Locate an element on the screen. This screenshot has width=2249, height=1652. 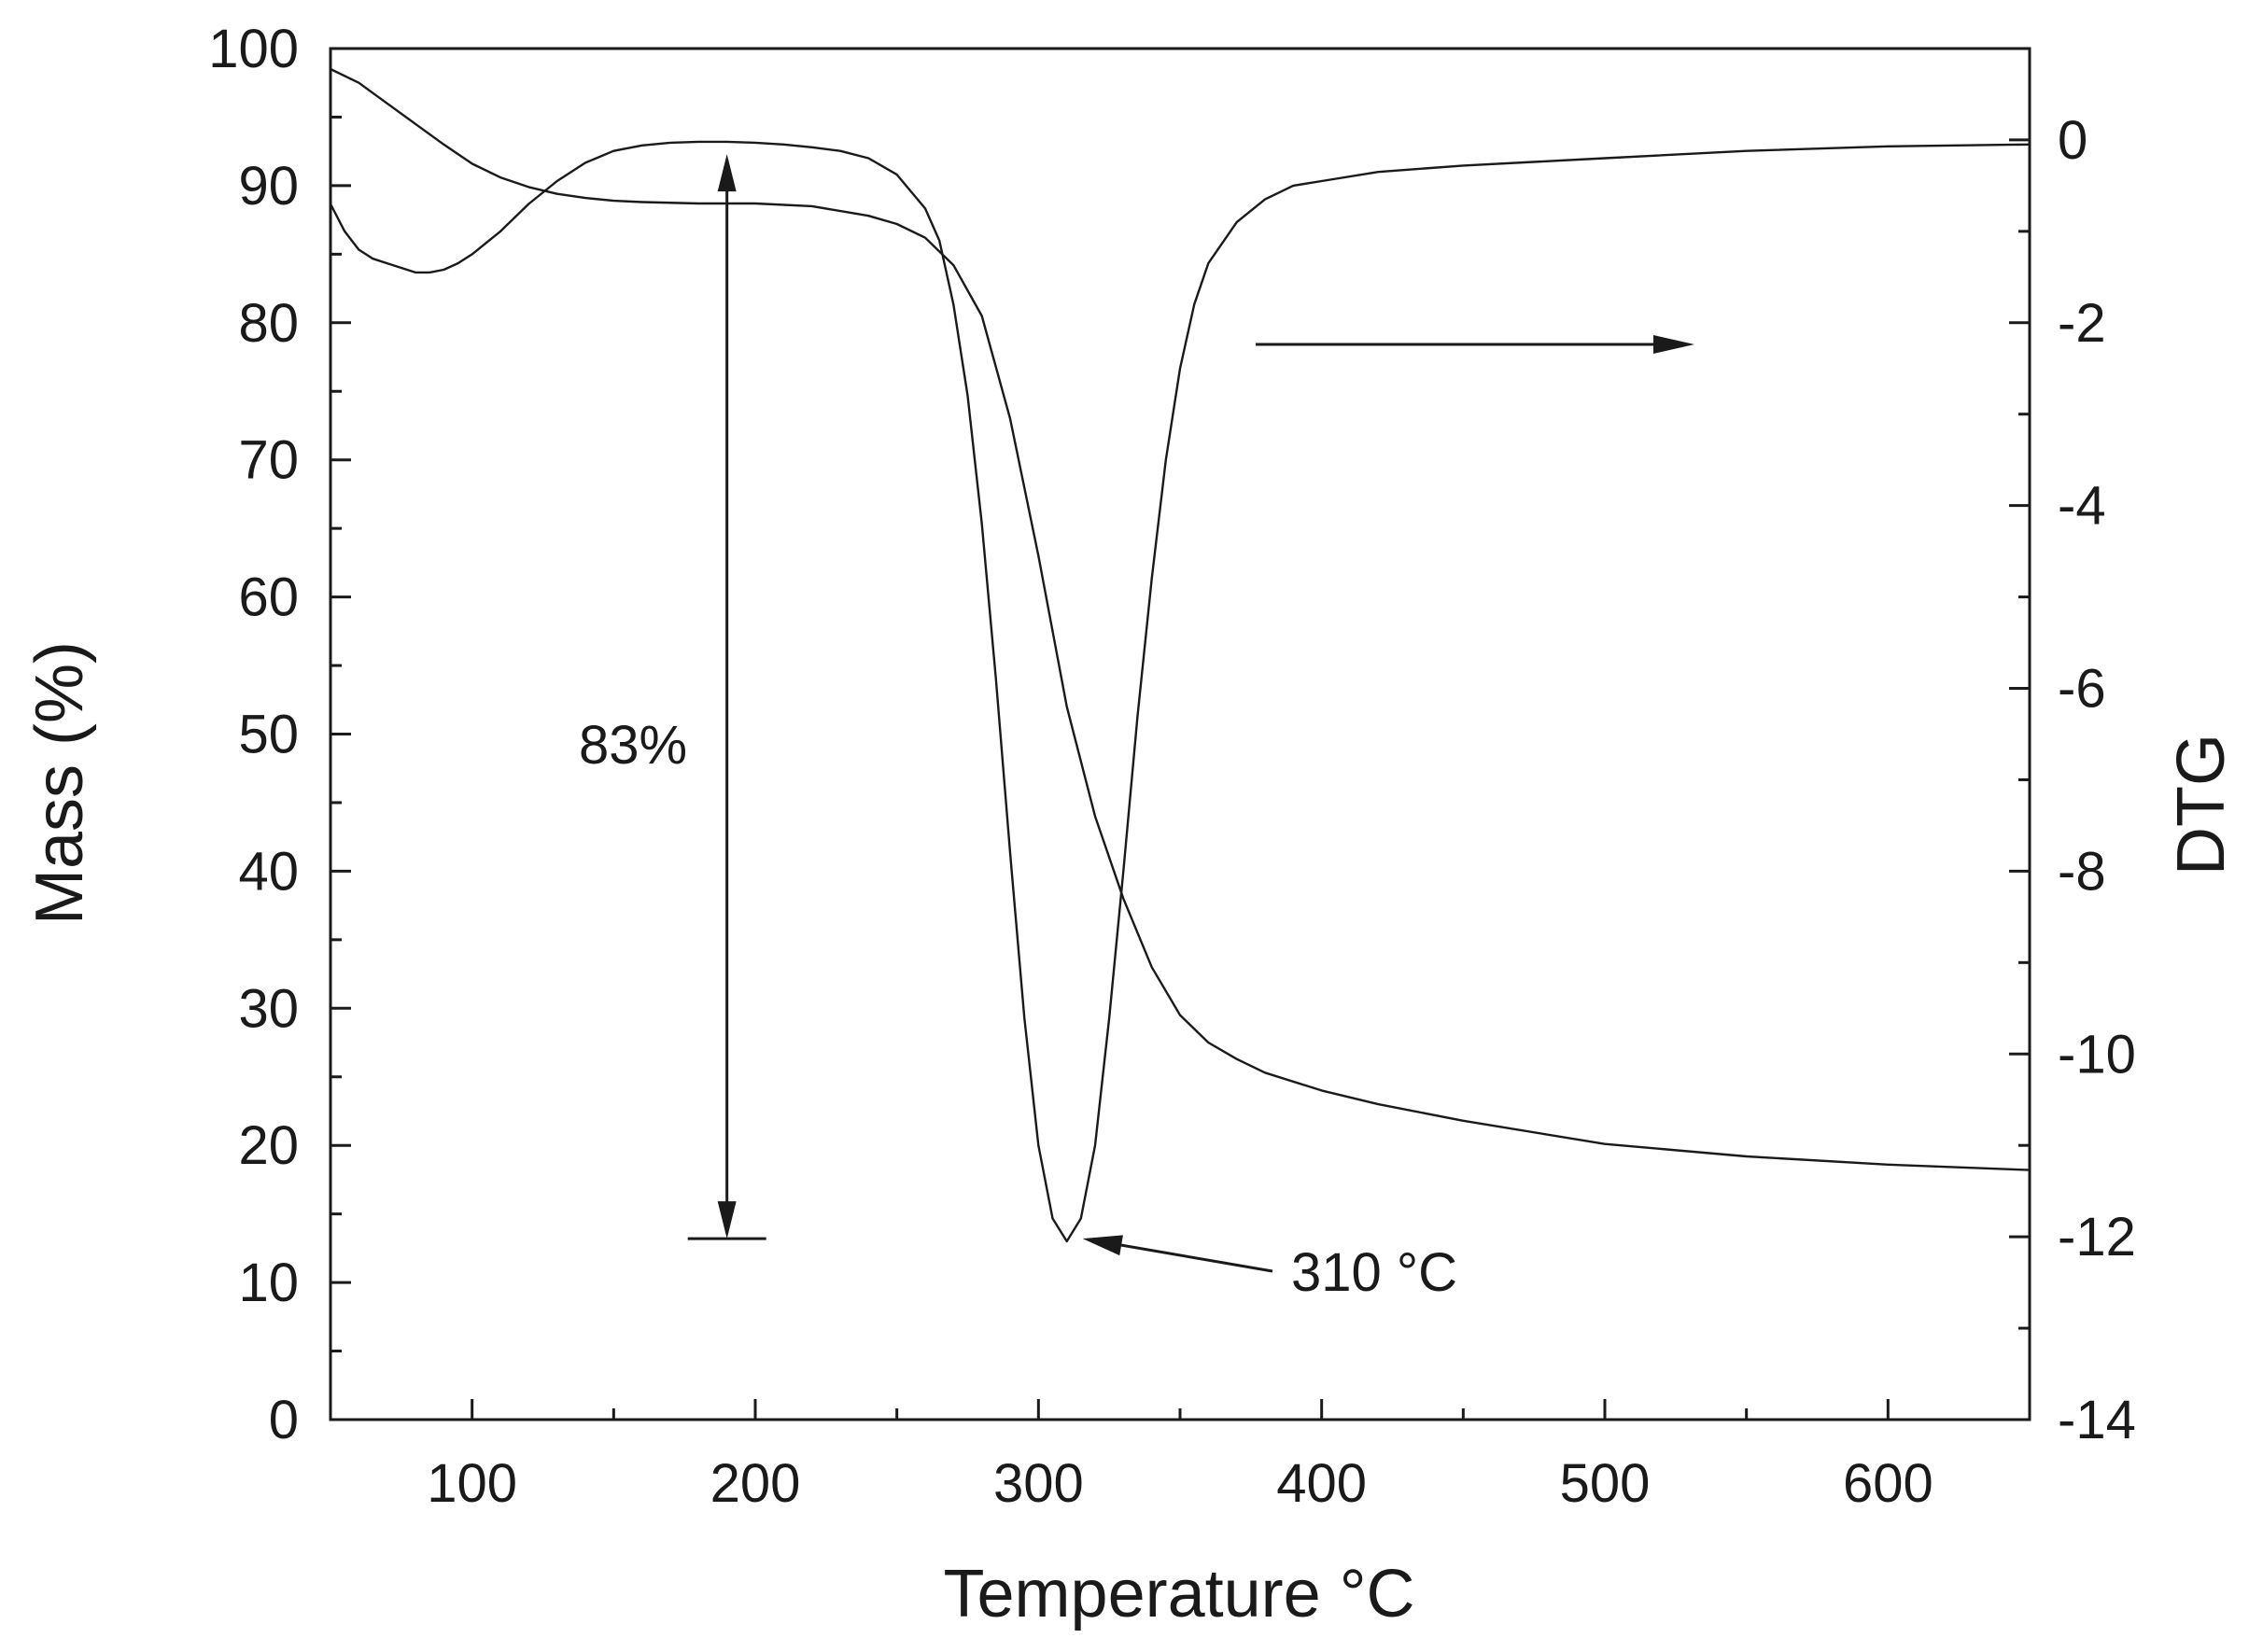
y2-axis-title: DTG is located at coordinates (2201, 804).